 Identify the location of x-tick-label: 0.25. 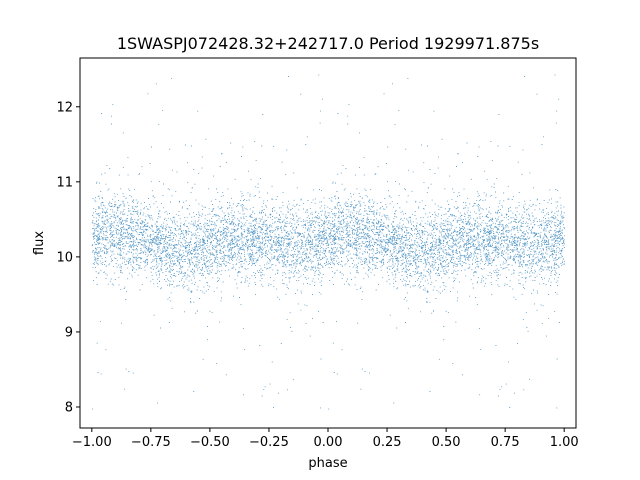
(387, 442).